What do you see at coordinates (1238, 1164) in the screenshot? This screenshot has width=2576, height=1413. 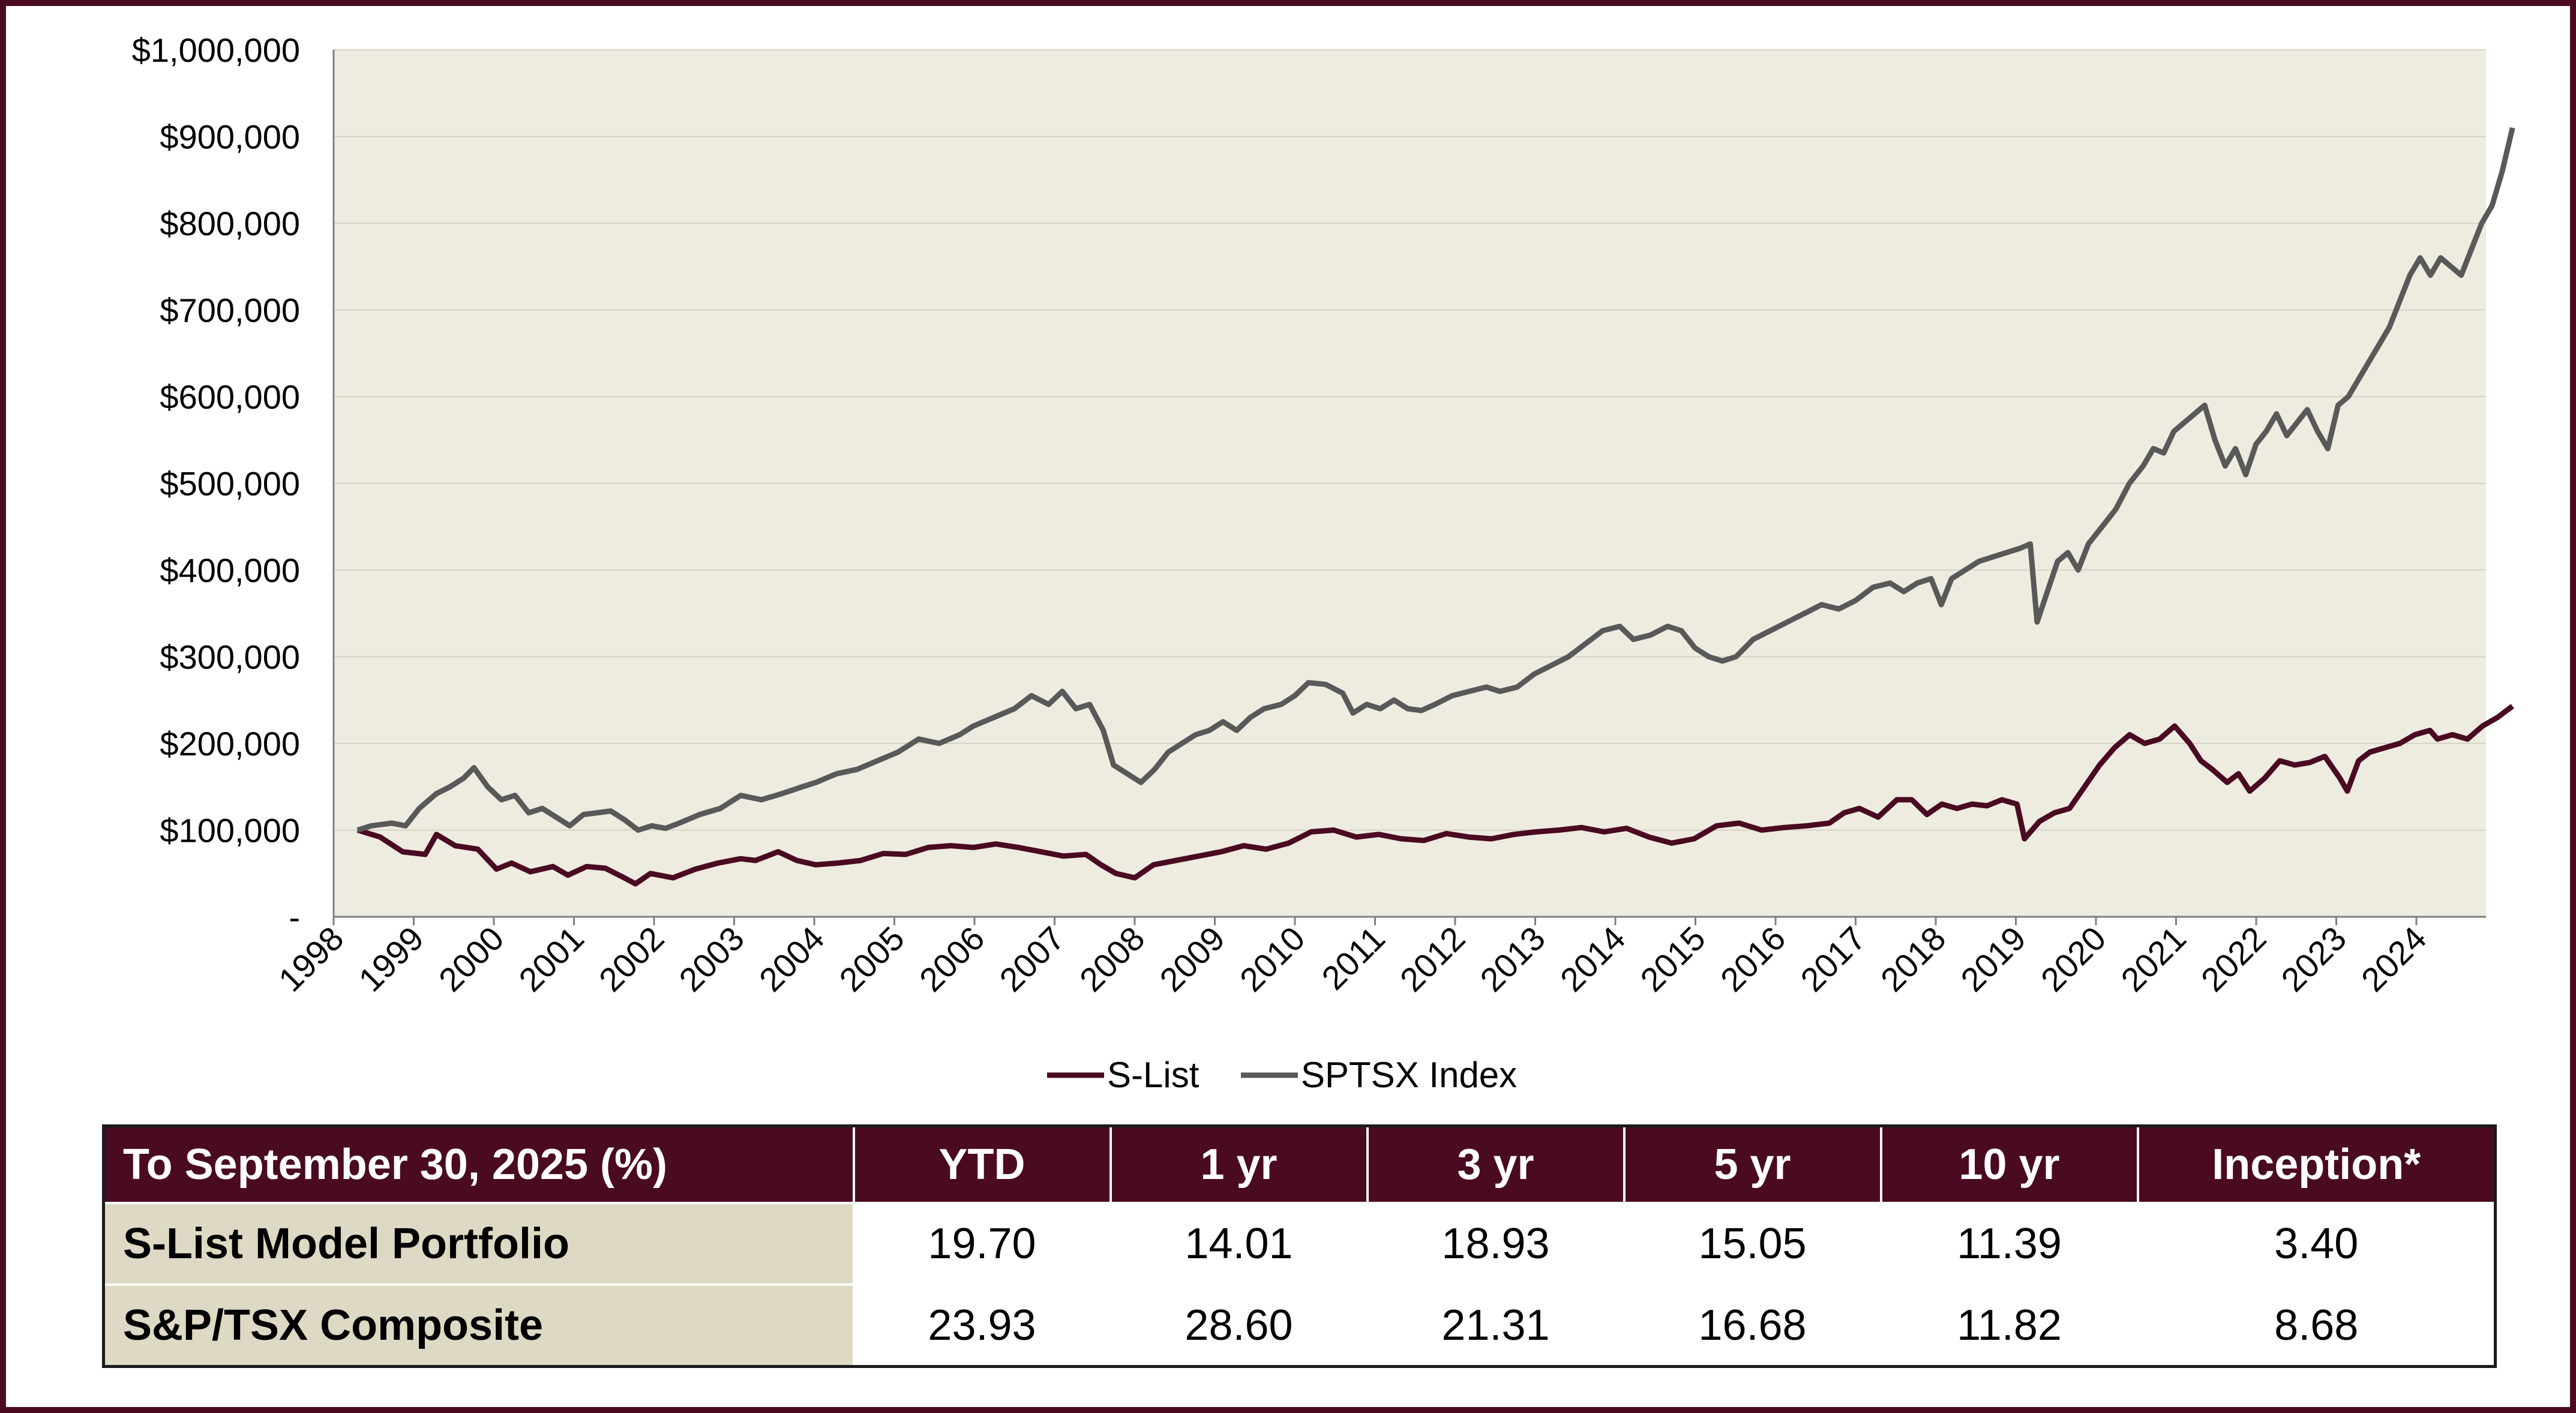 I see `table-header-1yr: 1 yr` at bounding box center [1238, 1164].